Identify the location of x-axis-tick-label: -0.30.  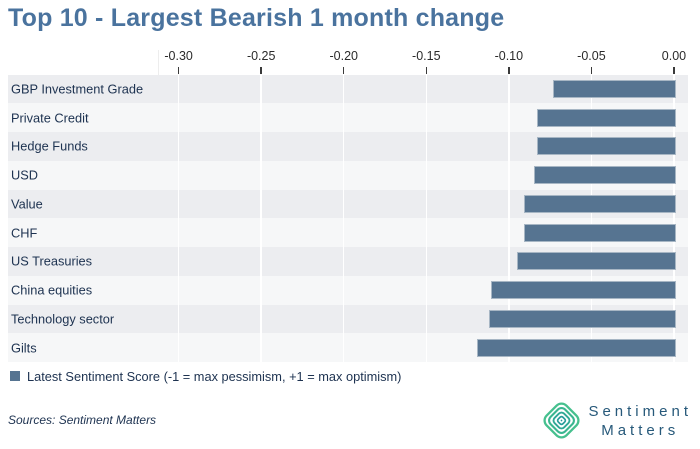
(178, 56).